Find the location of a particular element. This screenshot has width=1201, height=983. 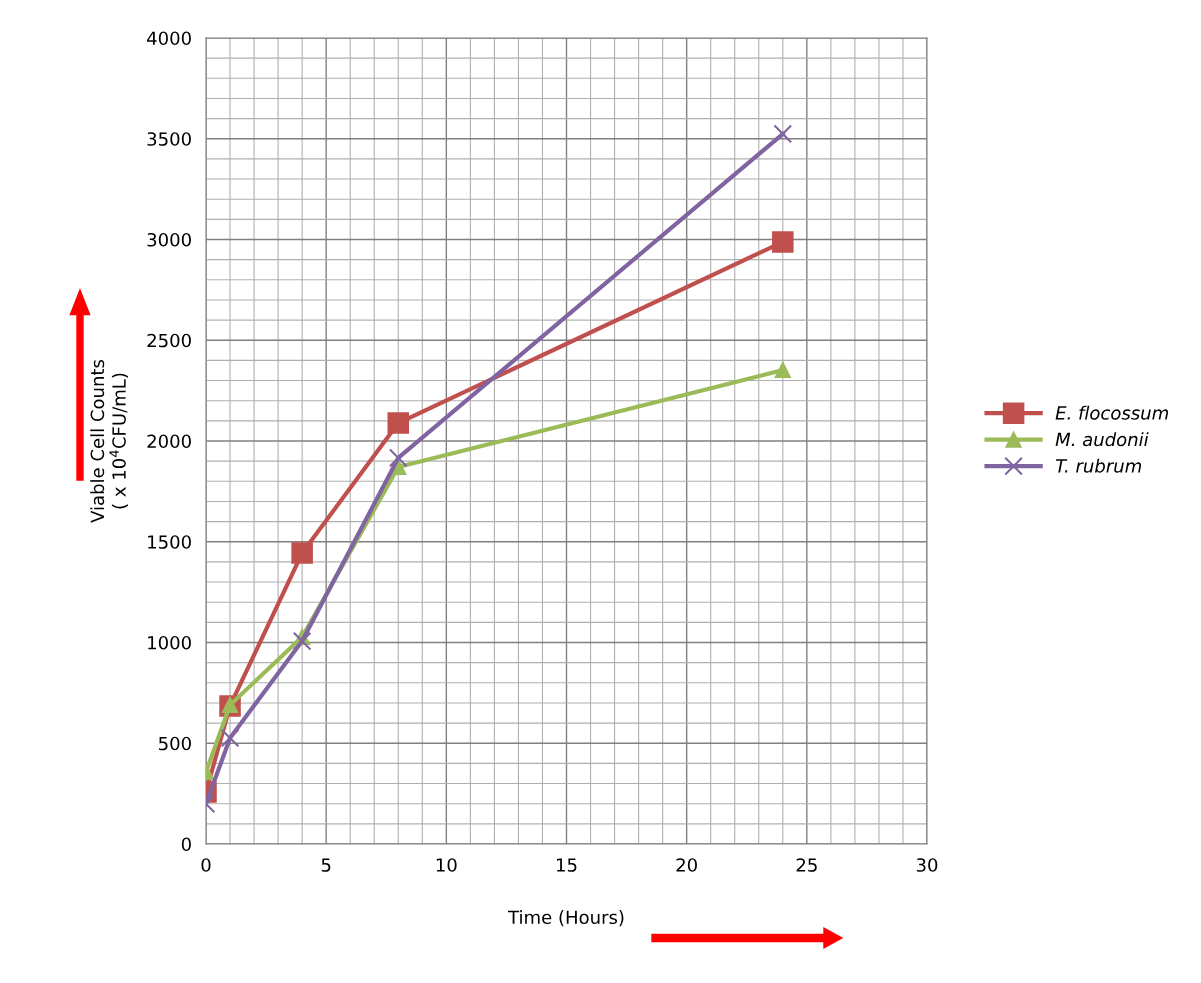

legend-label: M. audonii is located at coordinates (1102, 439).